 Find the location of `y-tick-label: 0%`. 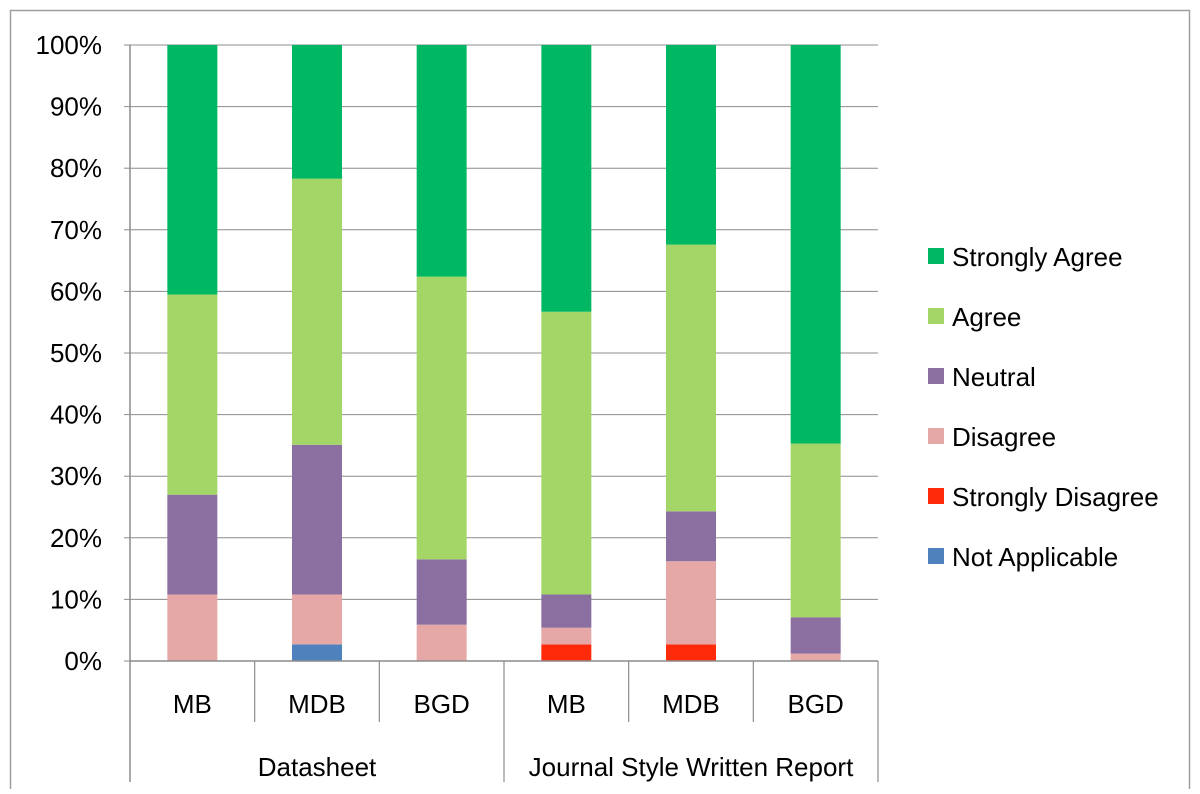

y-tick-label: 0% is located at coordinates (83, 661).